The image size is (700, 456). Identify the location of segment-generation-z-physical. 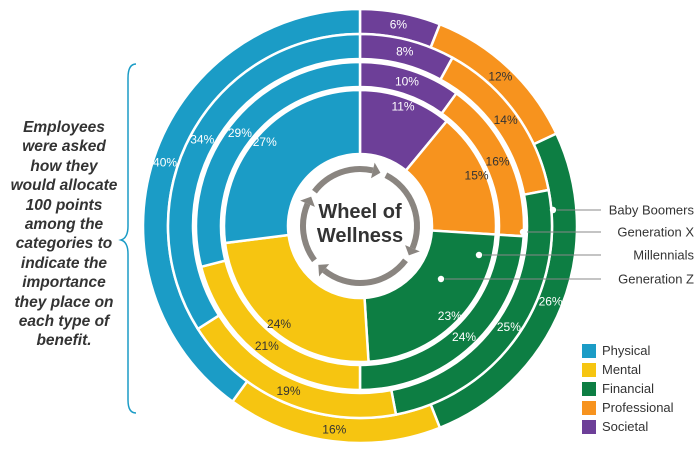
(292, 166).